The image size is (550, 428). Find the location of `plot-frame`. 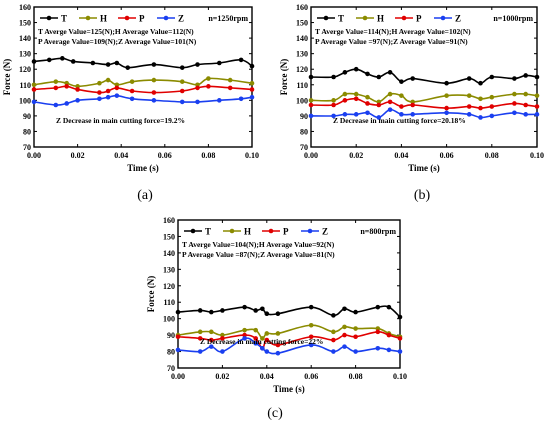

plot-frame is located at coordinates (143, 77).